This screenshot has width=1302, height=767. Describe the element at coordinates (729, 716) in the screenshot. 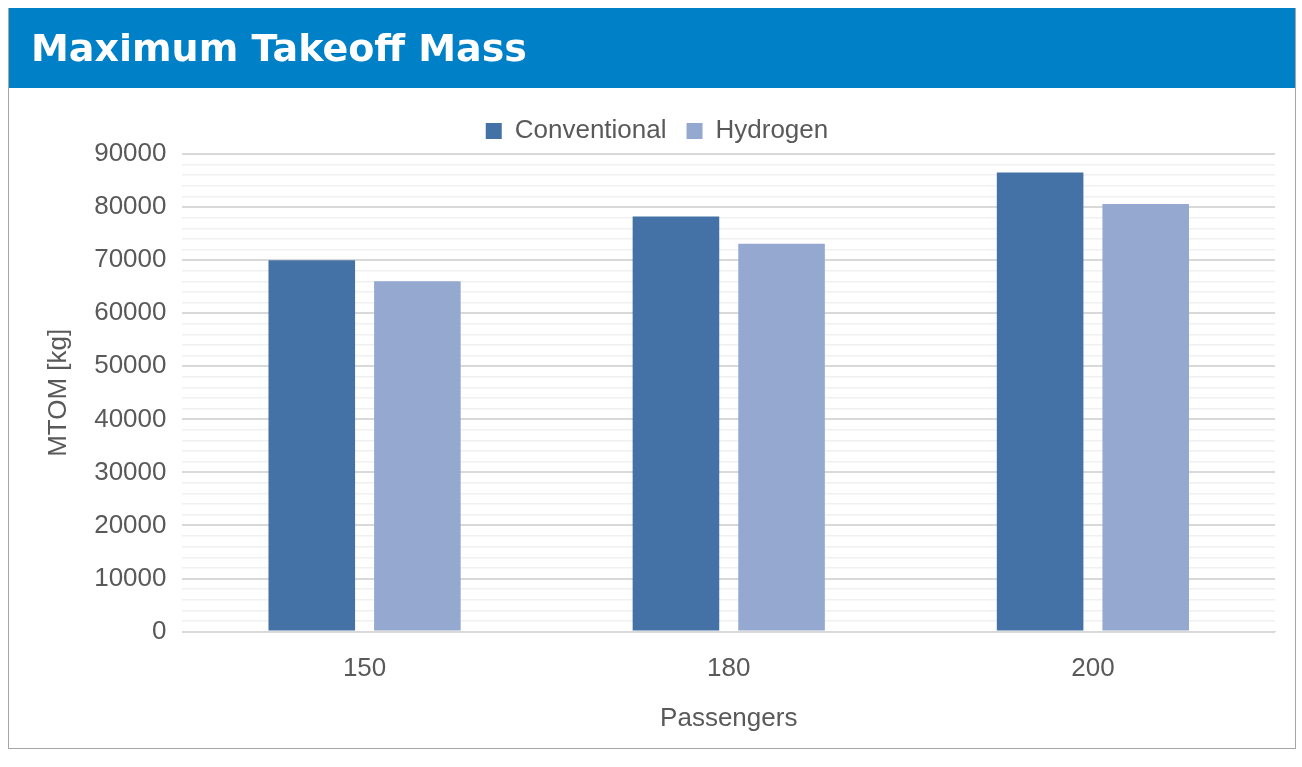

I see `x-axis-title: Passengers` at that location.